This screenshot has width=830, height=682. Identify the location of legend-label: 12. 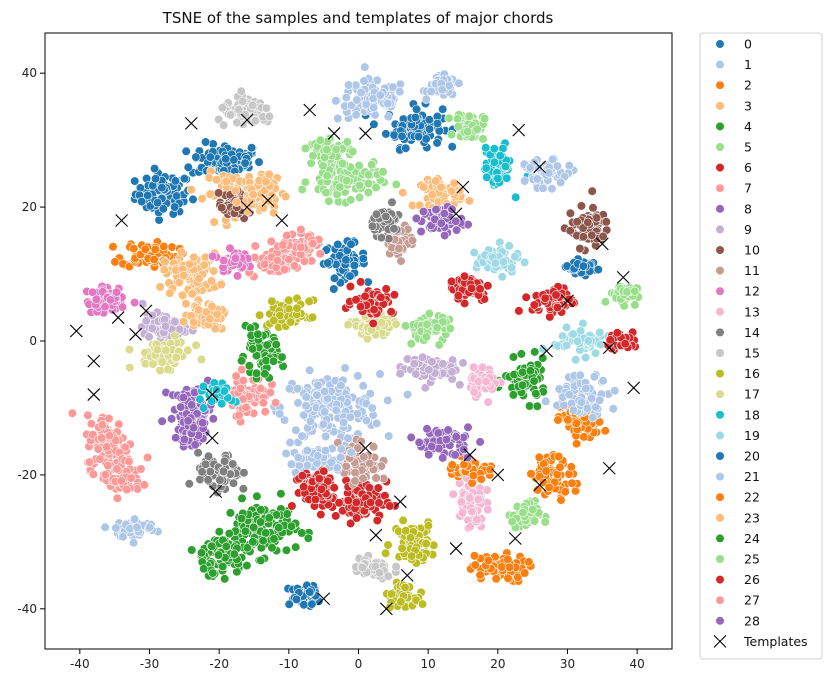
(752, 291).